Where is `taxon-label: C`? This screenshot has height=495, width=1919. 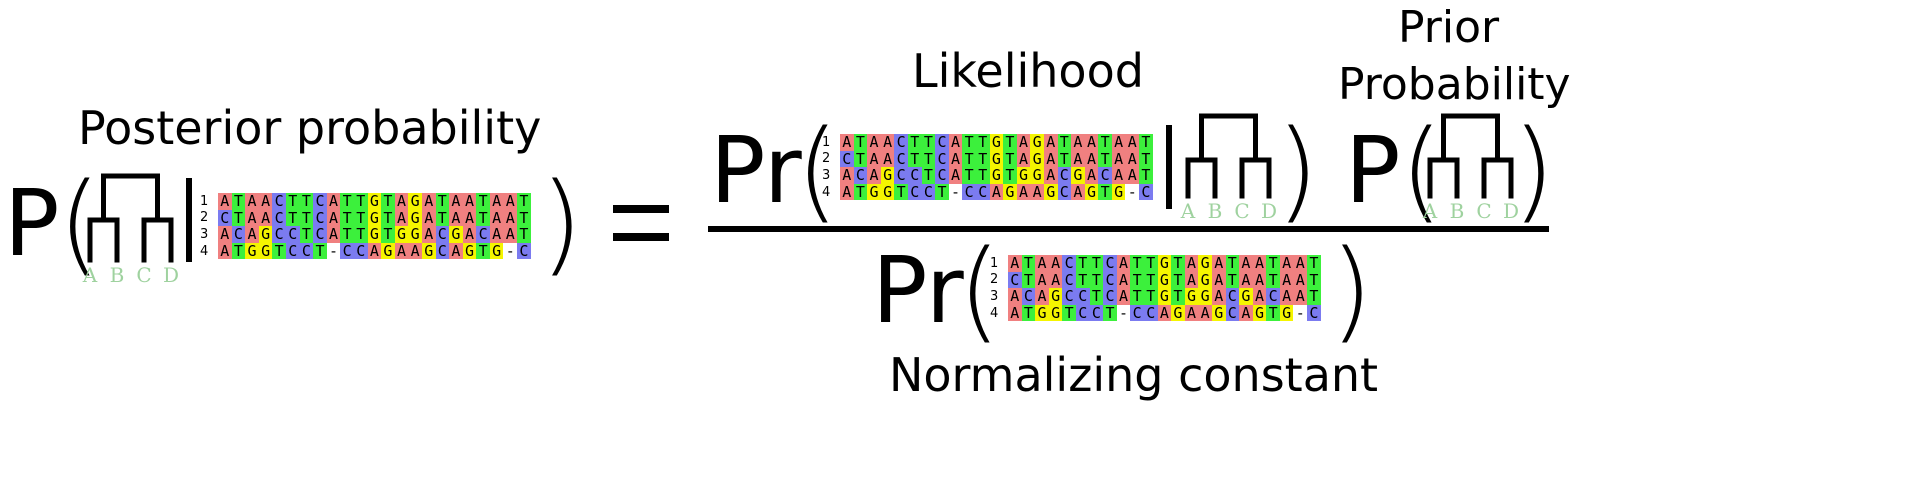
taxon-label: C is located at coordinates (1483, 211).